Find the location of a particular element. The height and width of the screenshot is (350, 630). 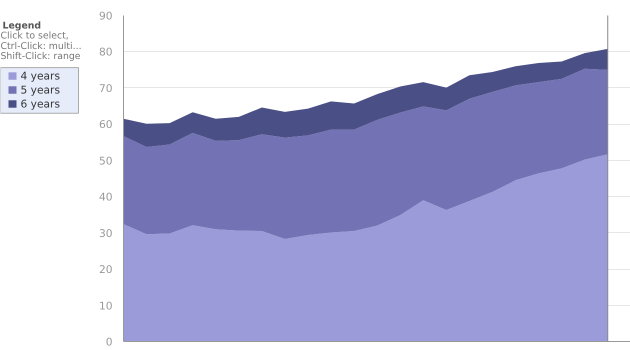

y-tick-label: 90 is located at coordinates (105, 16).